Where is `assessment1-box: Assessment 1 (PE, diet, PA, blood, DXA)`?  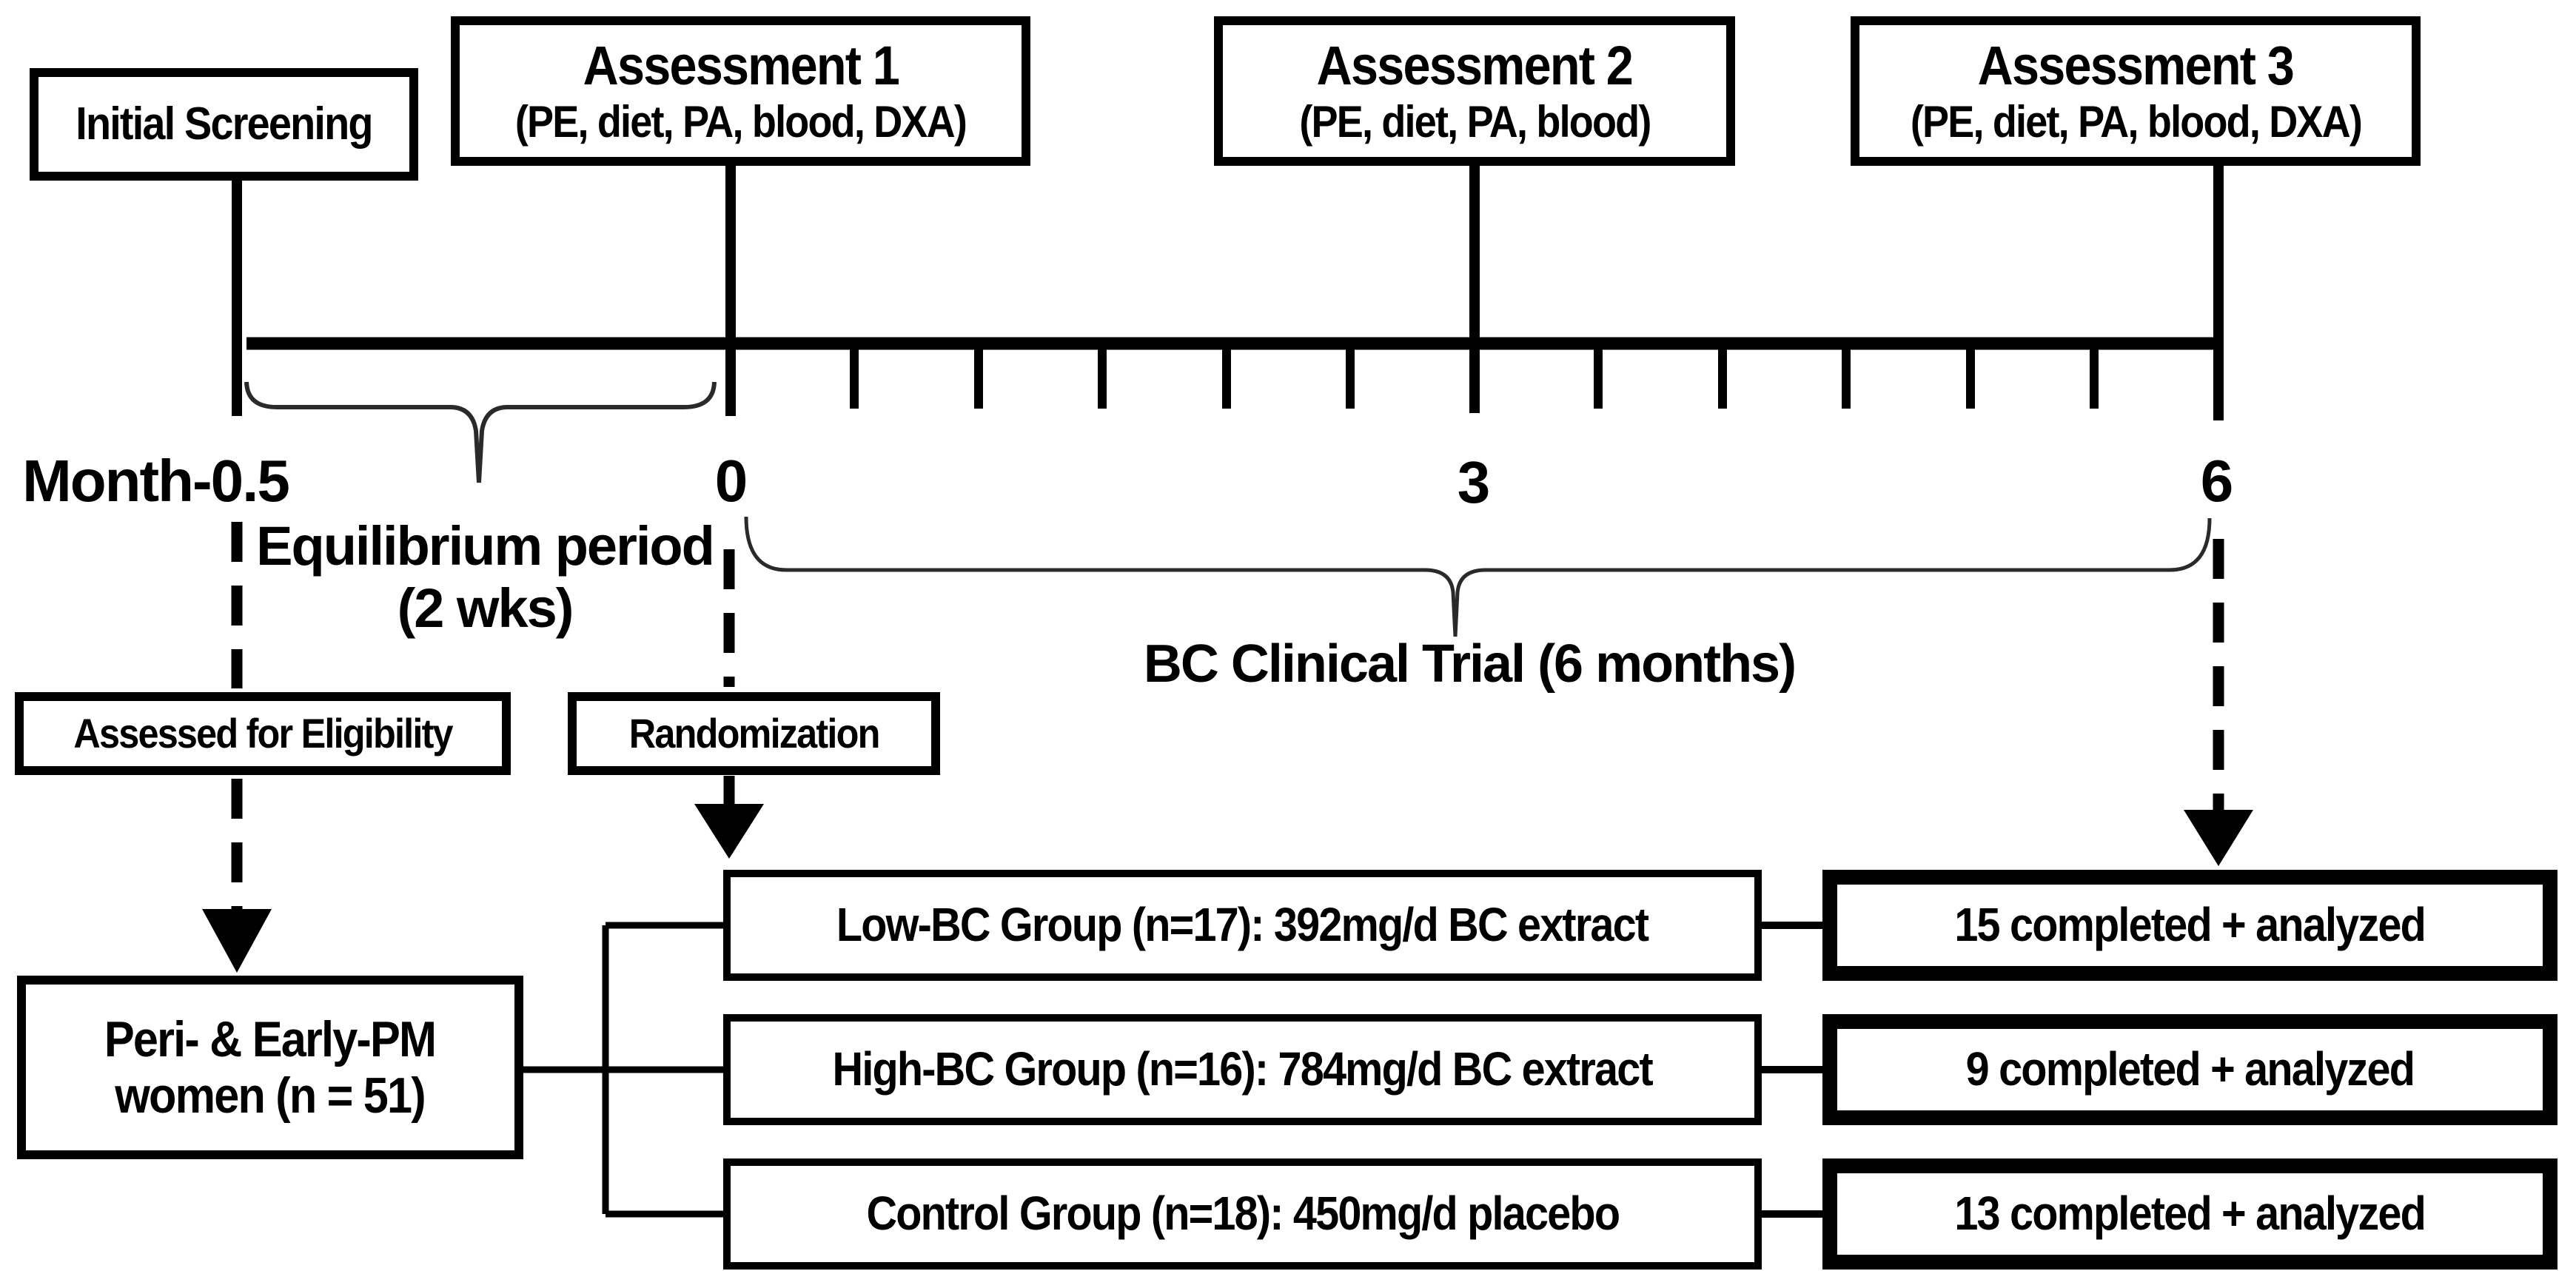 assessment1-box: Assessment 1 (PE, diet, PA, blood, DXA) is located at coordinates (740, 91).